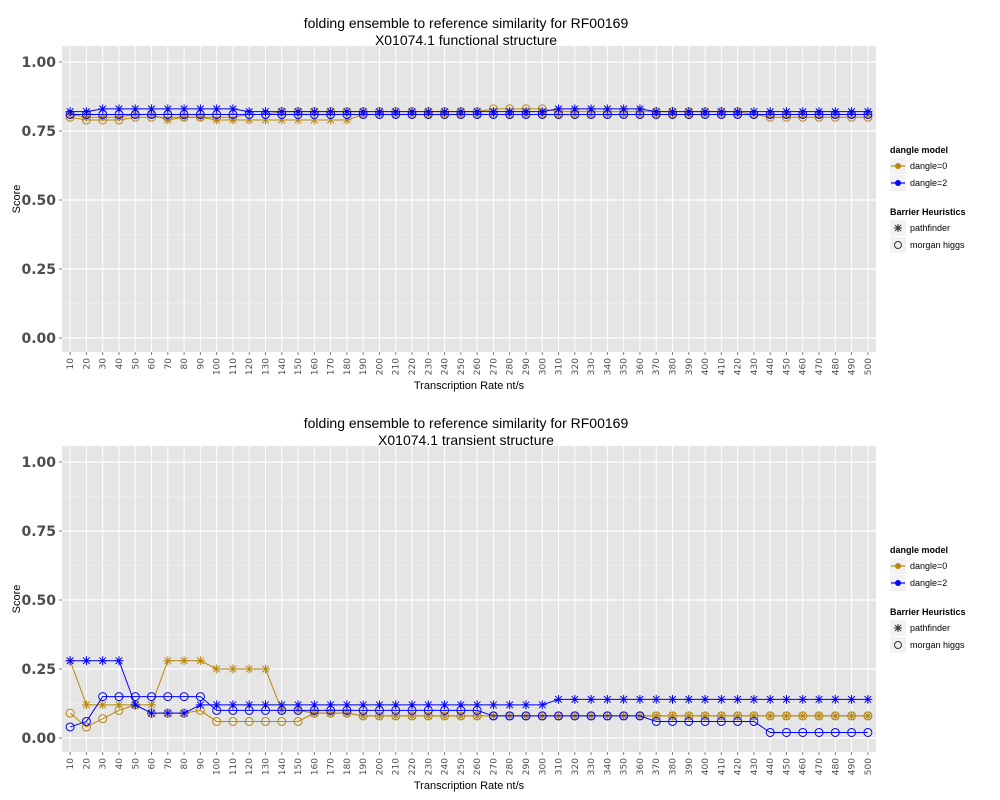 The height and width of the screenshot is (800, 1000). I want to click on x-tick-label: 30, so click(104, 364).